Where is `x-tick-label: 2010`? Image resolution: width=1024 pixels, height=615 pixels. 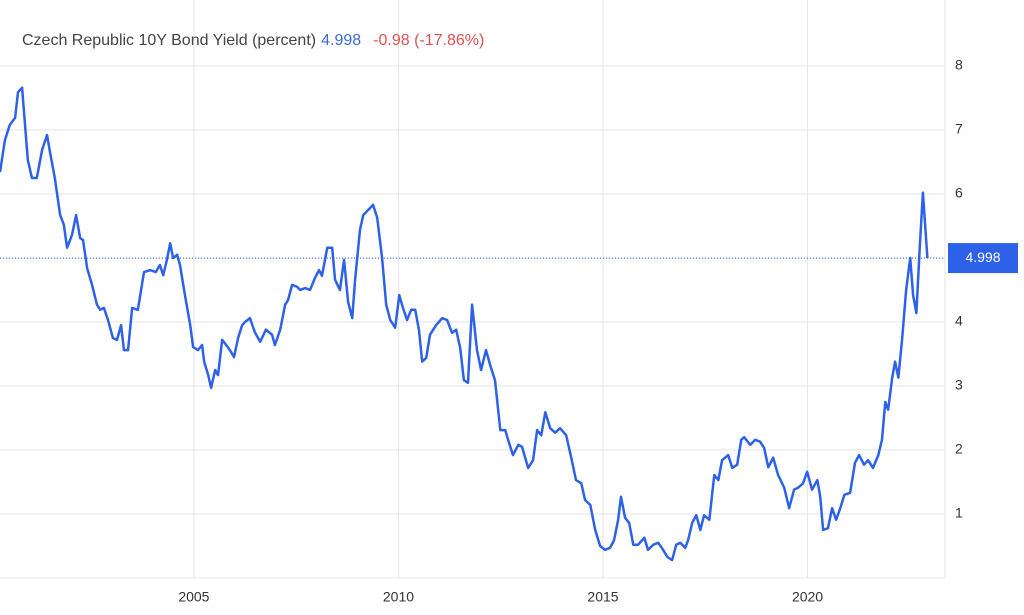 x-tick-label: 2010 is located at coordinates (398, 597).